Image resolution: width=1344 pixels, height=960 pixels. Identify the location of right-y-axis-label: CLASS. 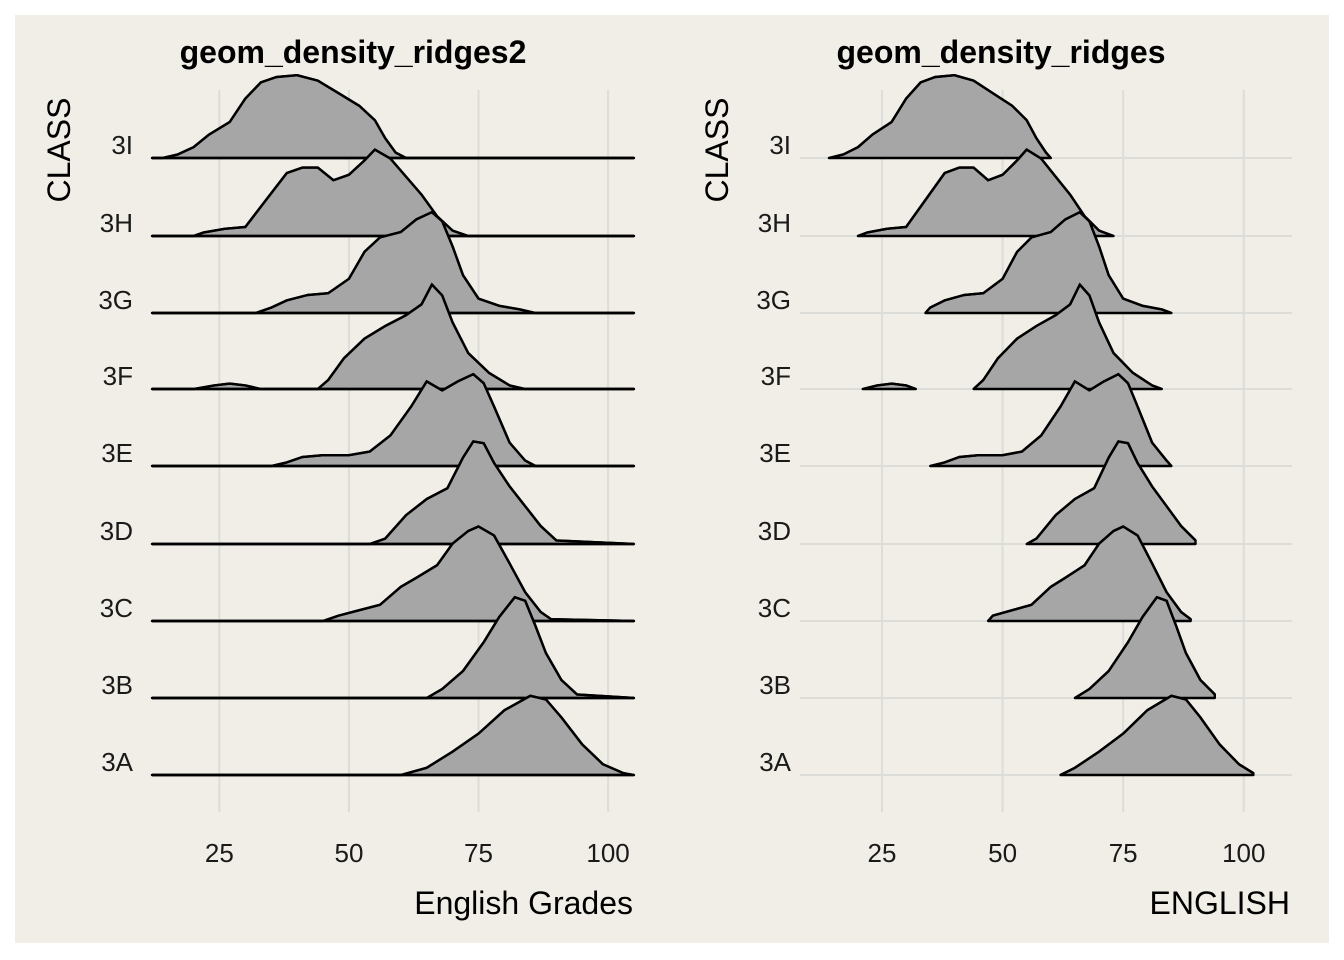
(717, 150).